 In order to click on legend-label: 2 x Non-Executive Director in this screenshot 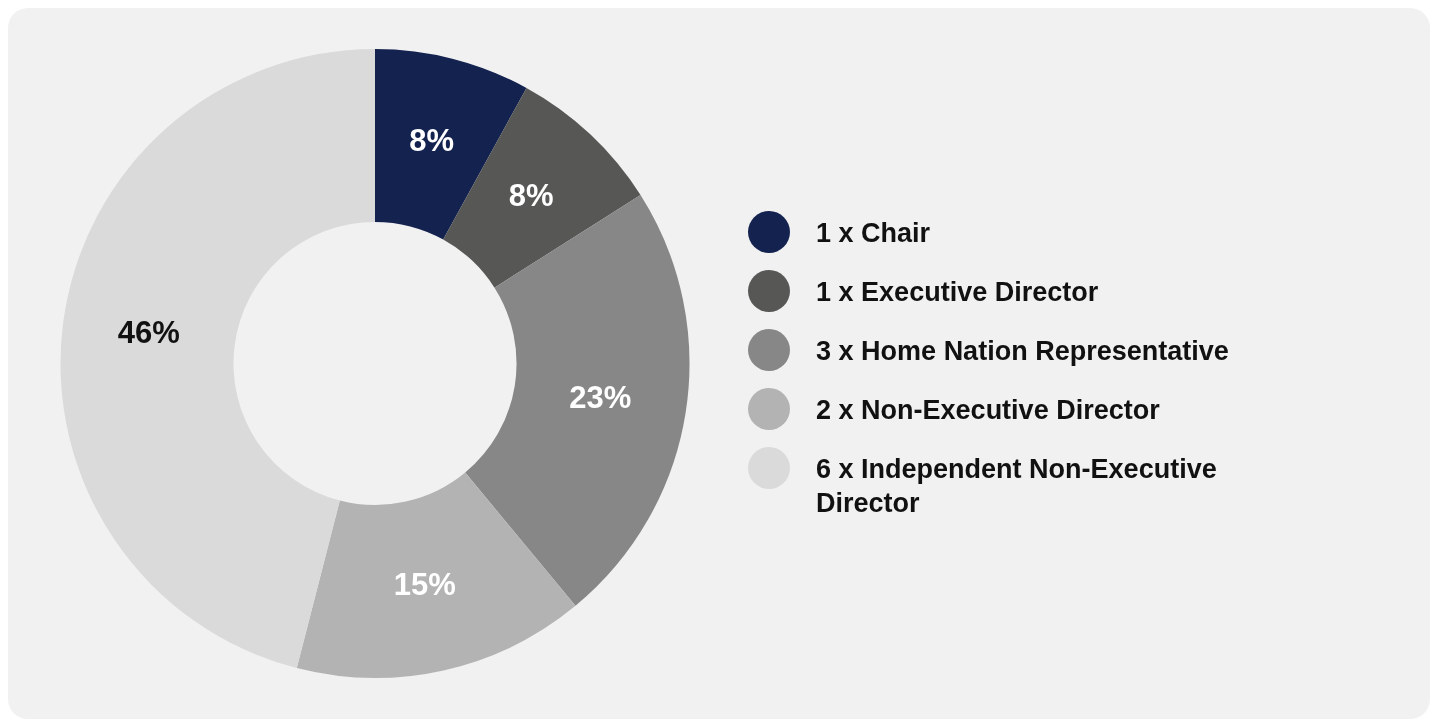, I will do `click(988, 409)`.